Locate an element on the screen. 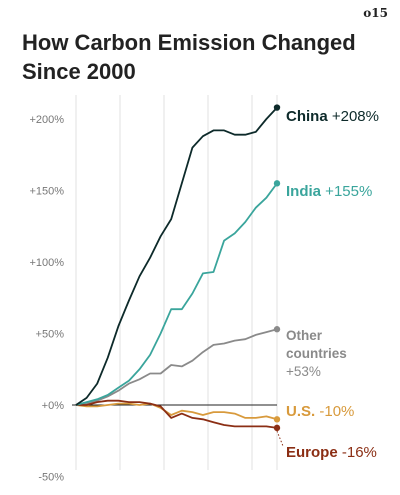 The height and width of the screenshot is (495, 400). corner-tag: o15 is located at coordinates (375, 13).